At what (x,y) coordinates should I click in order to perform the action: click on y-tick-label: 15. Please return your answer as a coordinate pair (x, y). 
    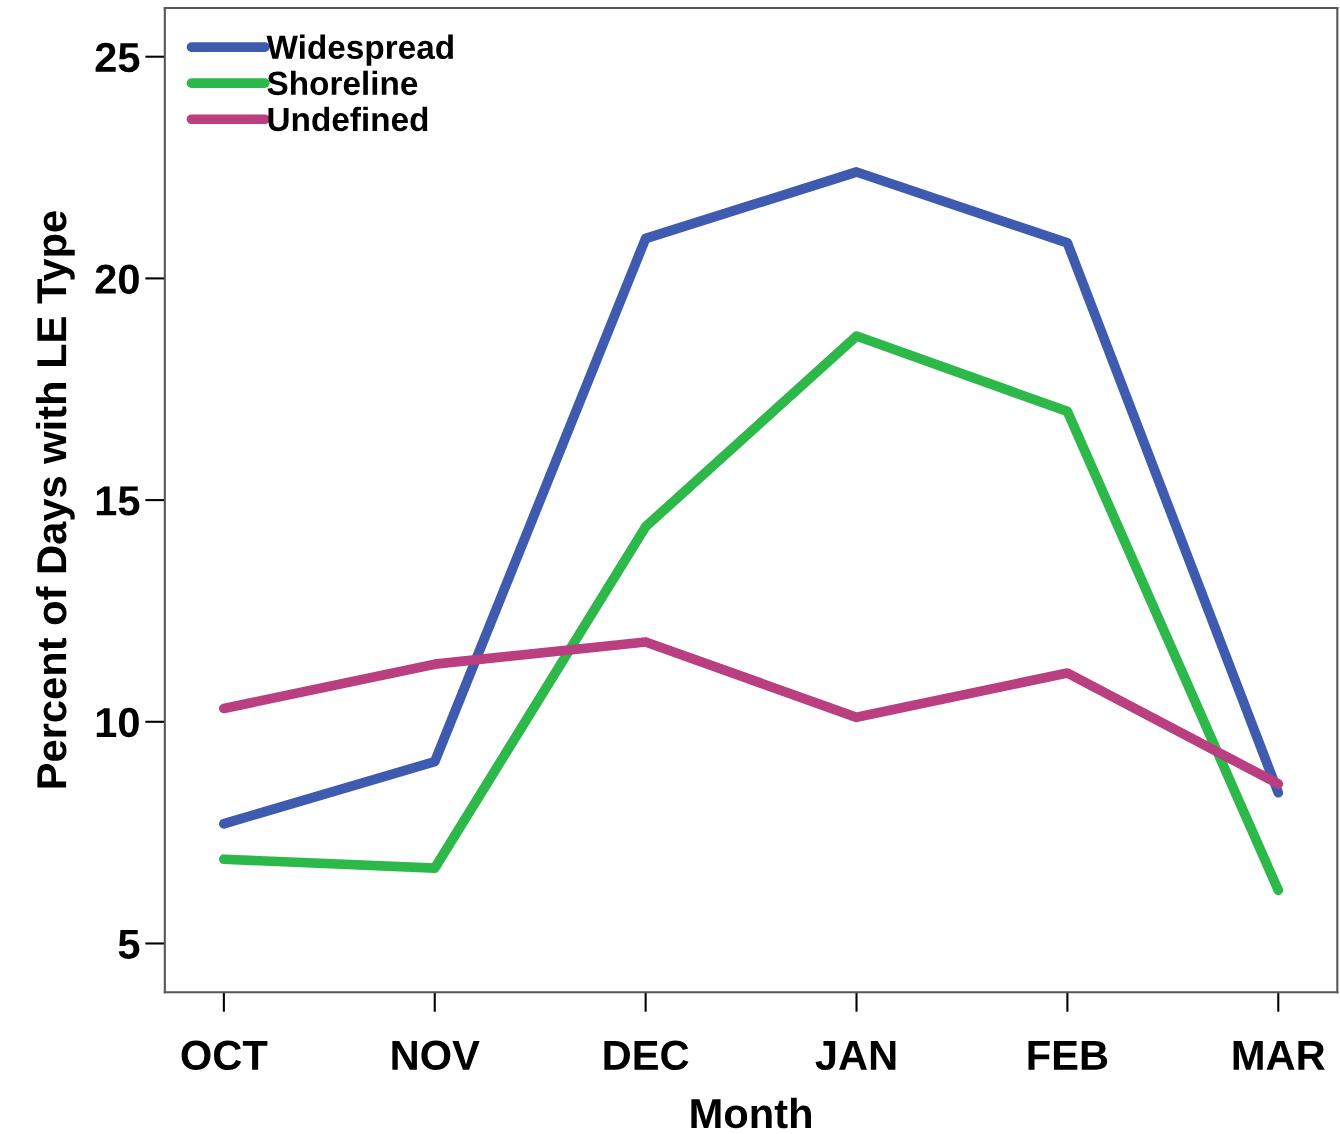
    Looking at the image, I should click on (118, 501).